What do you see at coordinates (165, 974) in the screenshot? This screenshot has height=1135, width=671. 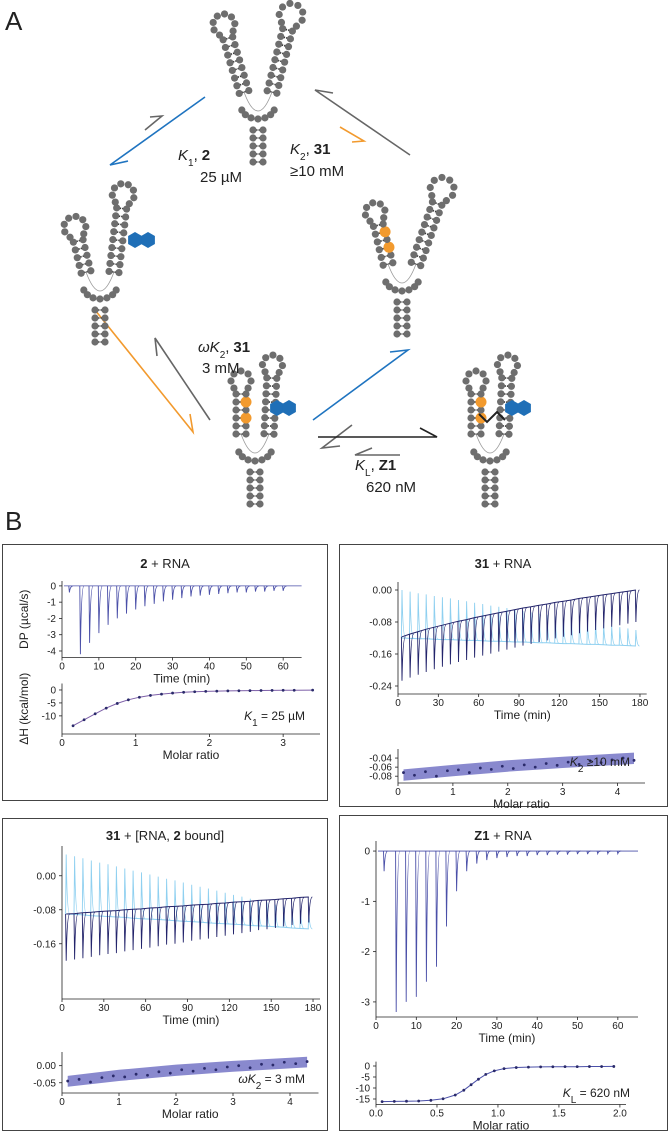 I see `panel-frame` at bounding box center [165, 974].